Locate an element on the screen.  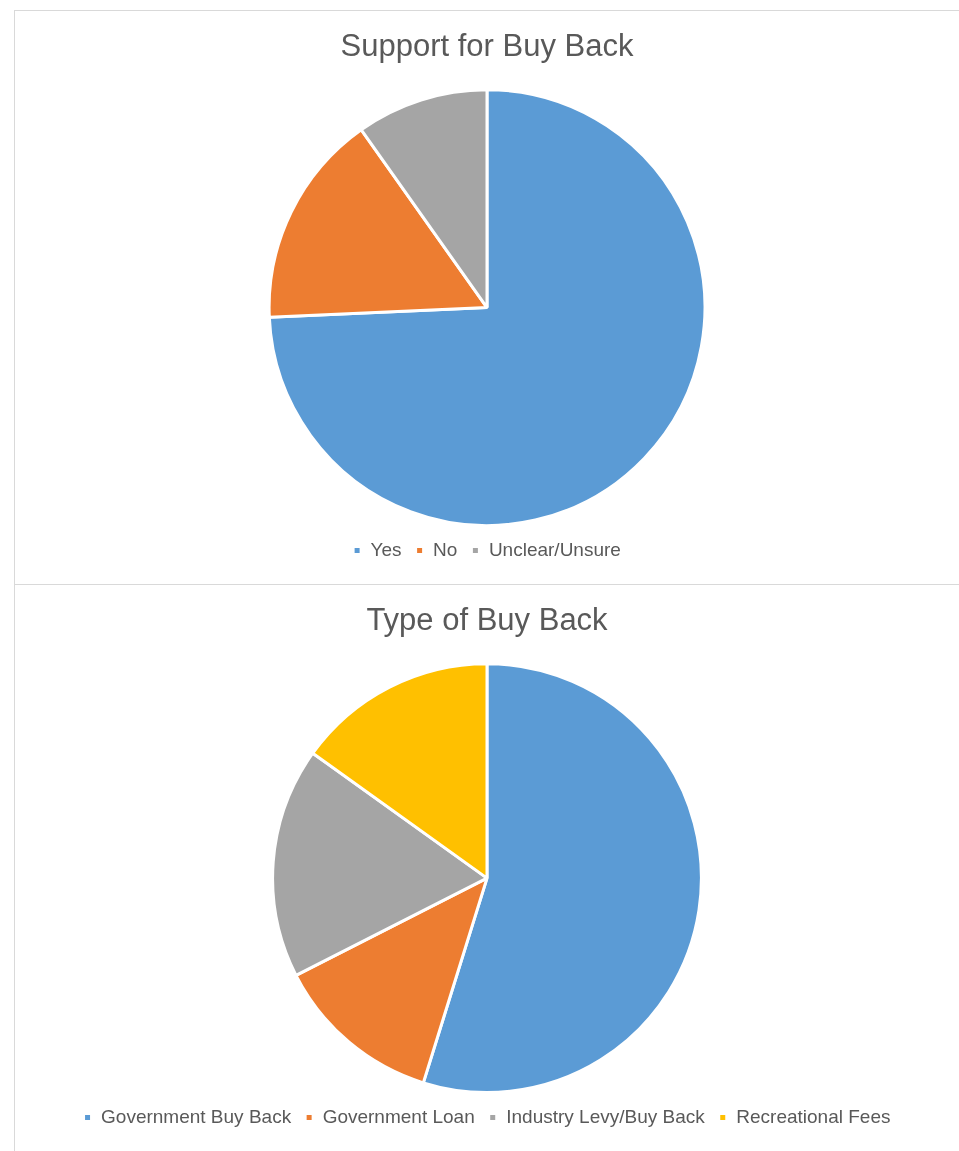
chart-title: Support for Buy Back is located at coordinates (487, 46).